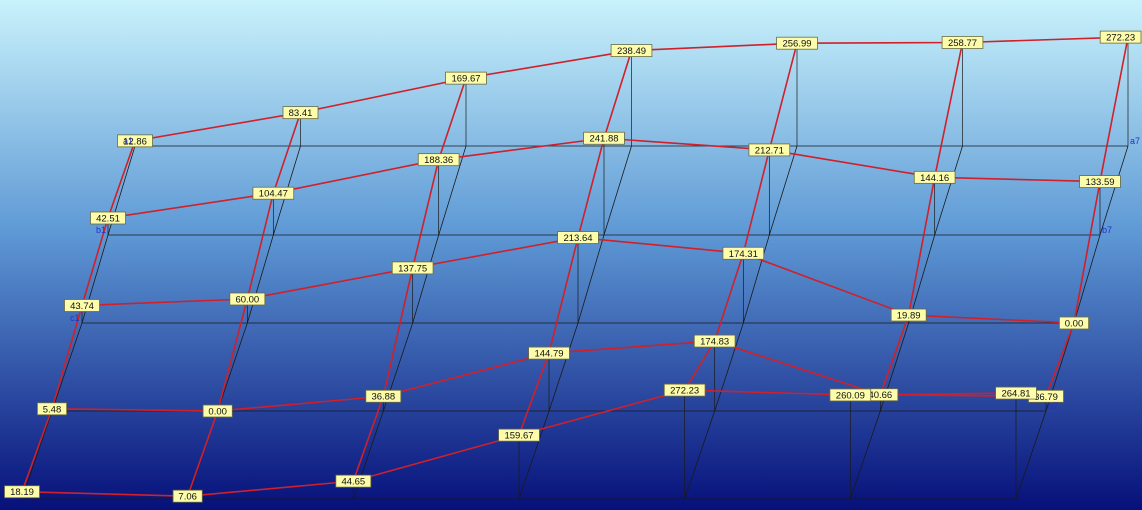 The image size is (1142, 510). Describe the element at coordinates (1046, 397) in the screenshot. I see `svg-text: 36.79` at that location.